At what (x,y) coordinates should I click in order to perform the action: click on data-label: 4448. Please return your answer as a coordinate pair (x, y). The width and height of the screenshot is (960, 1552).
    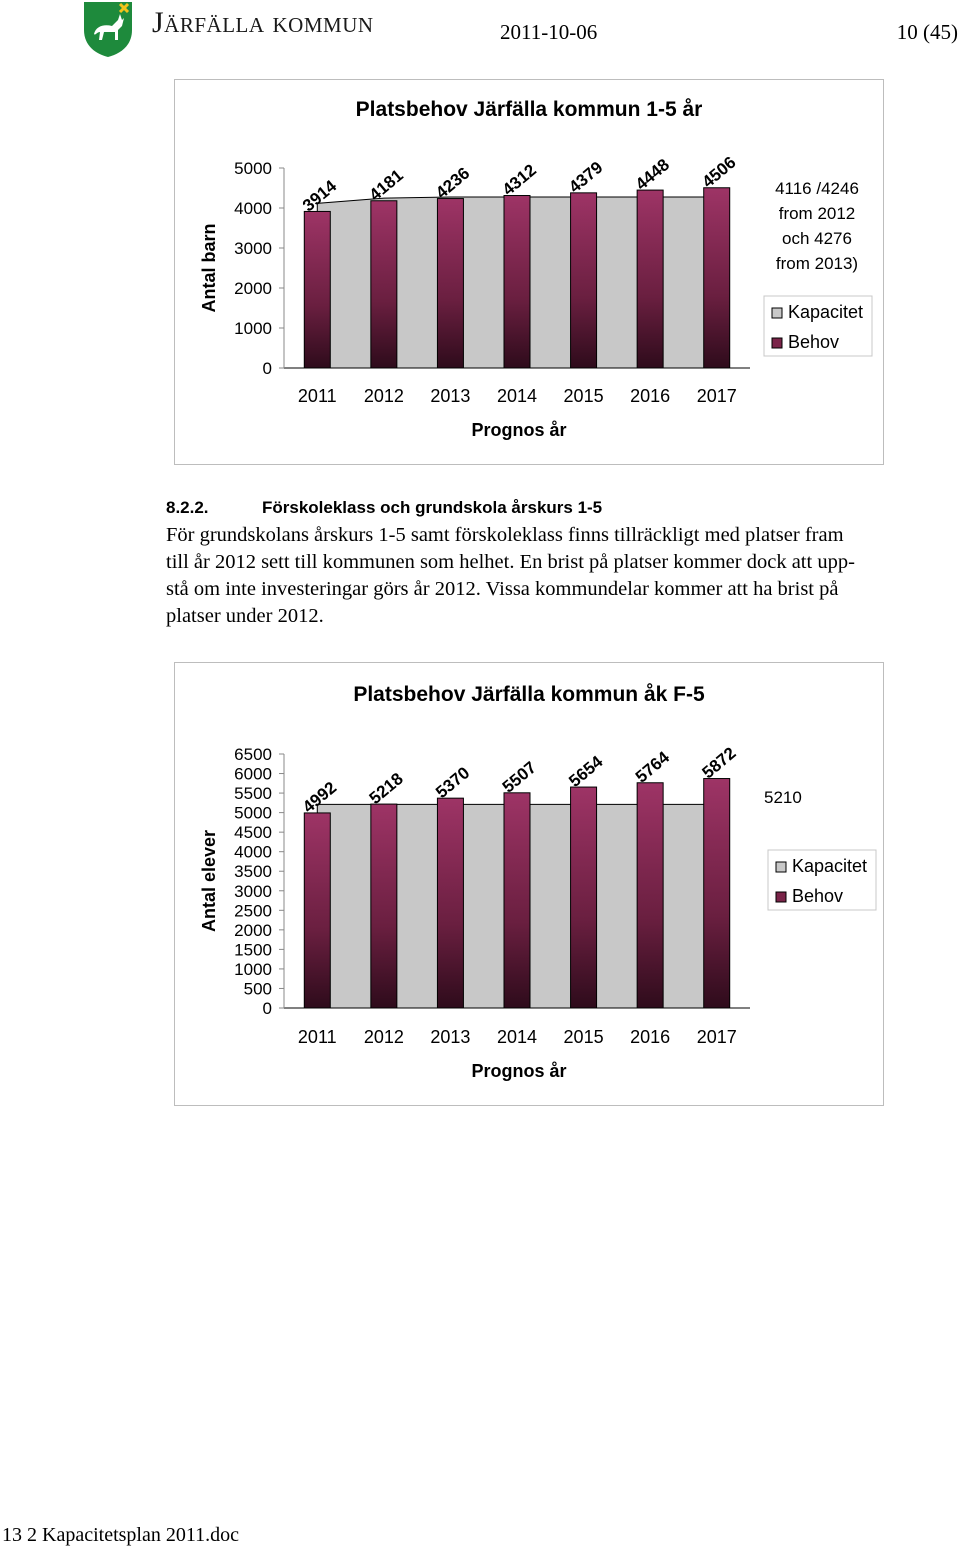
    Looking at the image, I should click on (652, 174).